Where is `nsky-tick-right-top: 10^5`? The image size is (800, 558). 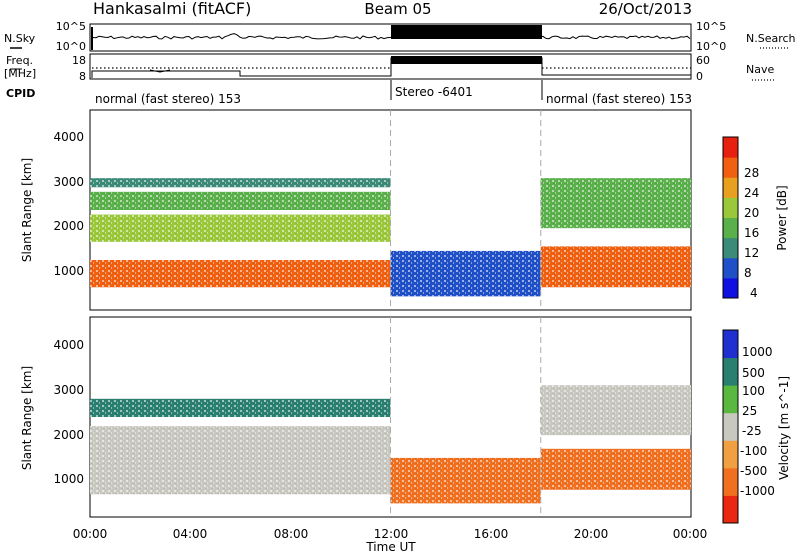
nsky-tick-right-top: 10^5 is located at coordinates (711, 26).